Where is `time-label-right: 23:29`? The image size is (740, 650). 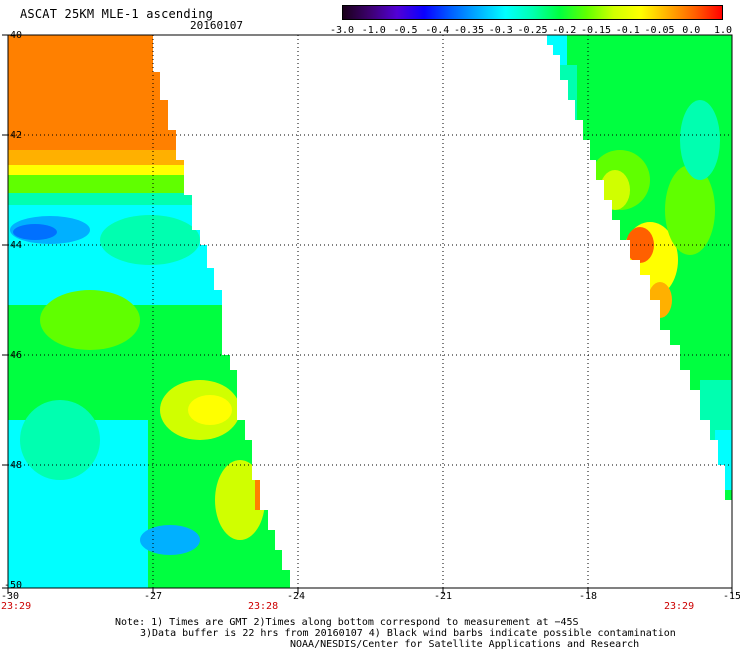 time-label-right: 23:29 is located at coordinates (679, 606).